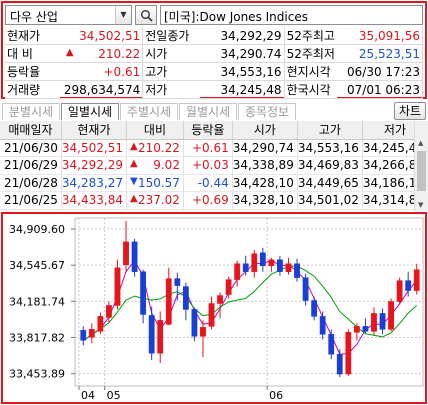 This screenshot has height=405, width=428. I want to click on quote-value: 34,290.74, so click(242, 53).